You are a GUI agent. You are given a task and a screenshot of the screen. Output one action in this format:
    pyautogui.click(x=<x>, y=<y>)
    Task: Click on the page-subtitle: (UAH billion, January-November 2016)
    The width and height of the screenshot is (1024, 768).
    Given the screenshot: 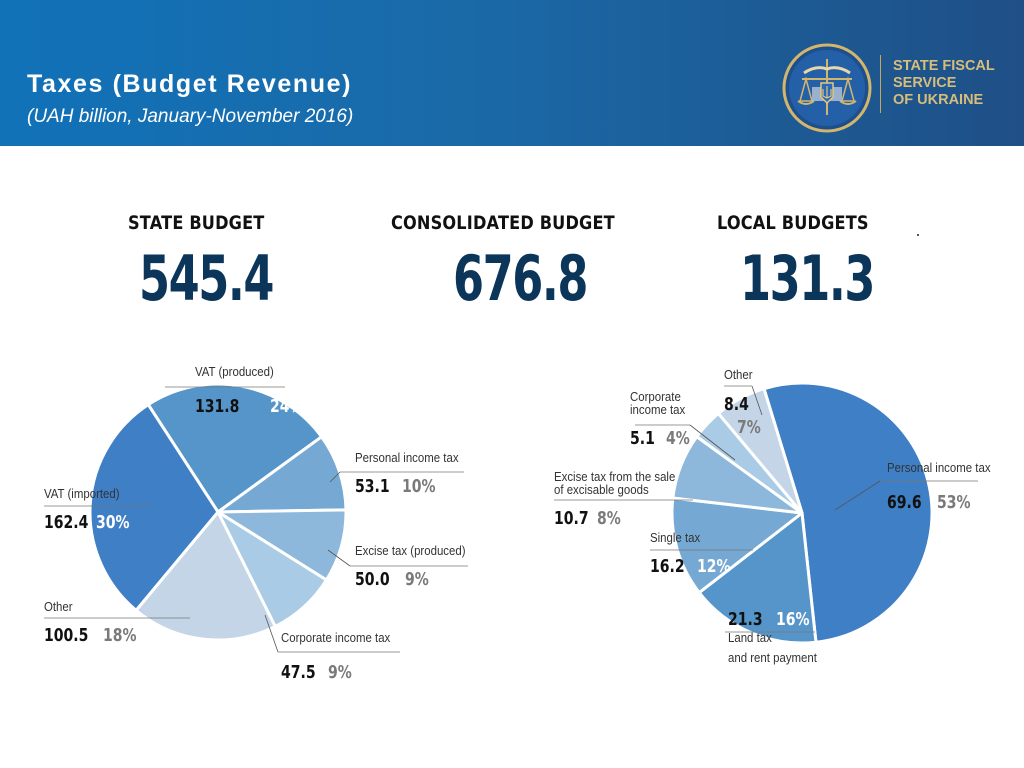 What is the action you would take?
    pyautogui.click(x=190, y=116)
    